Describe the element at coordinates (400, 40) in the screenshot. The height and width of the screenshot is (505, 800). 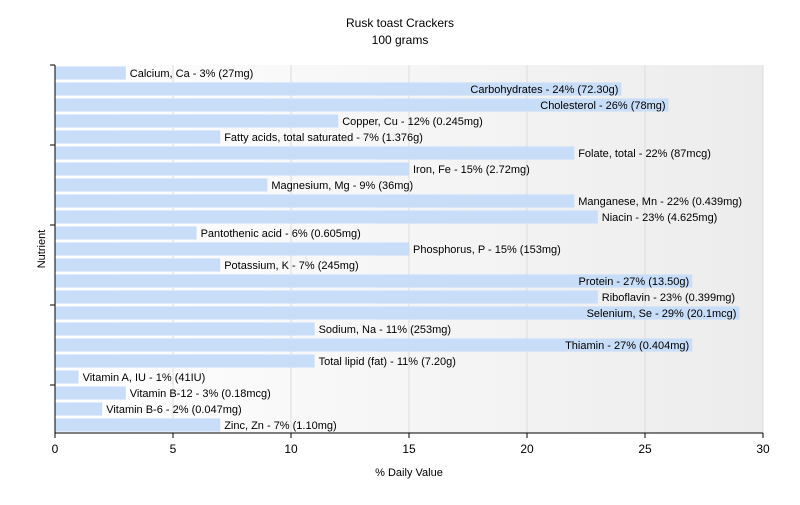
I see `chart-subtitle: 100 grams` at that location.